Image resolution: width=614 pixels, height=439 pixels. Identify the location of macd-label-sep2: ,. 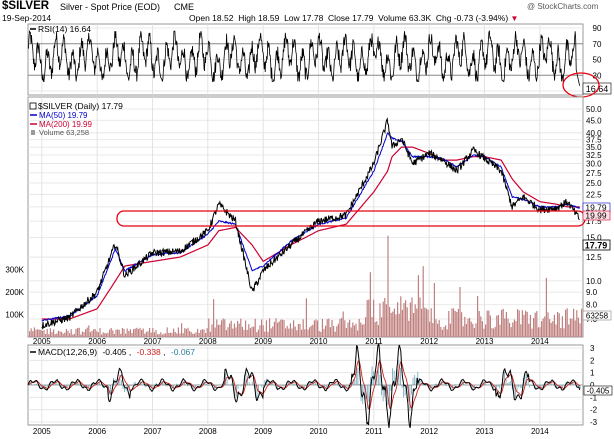
(164, 352).